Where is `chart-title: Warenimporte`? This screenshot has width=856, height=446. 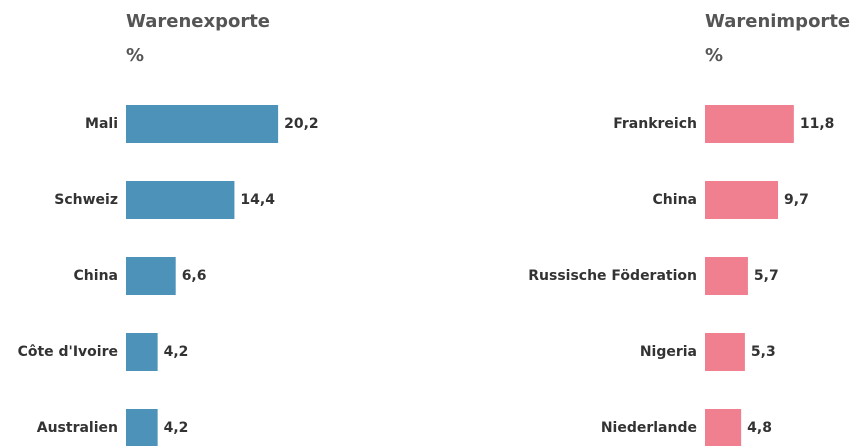 chart-title: Warenimporte is located at coordinates (777, 21).